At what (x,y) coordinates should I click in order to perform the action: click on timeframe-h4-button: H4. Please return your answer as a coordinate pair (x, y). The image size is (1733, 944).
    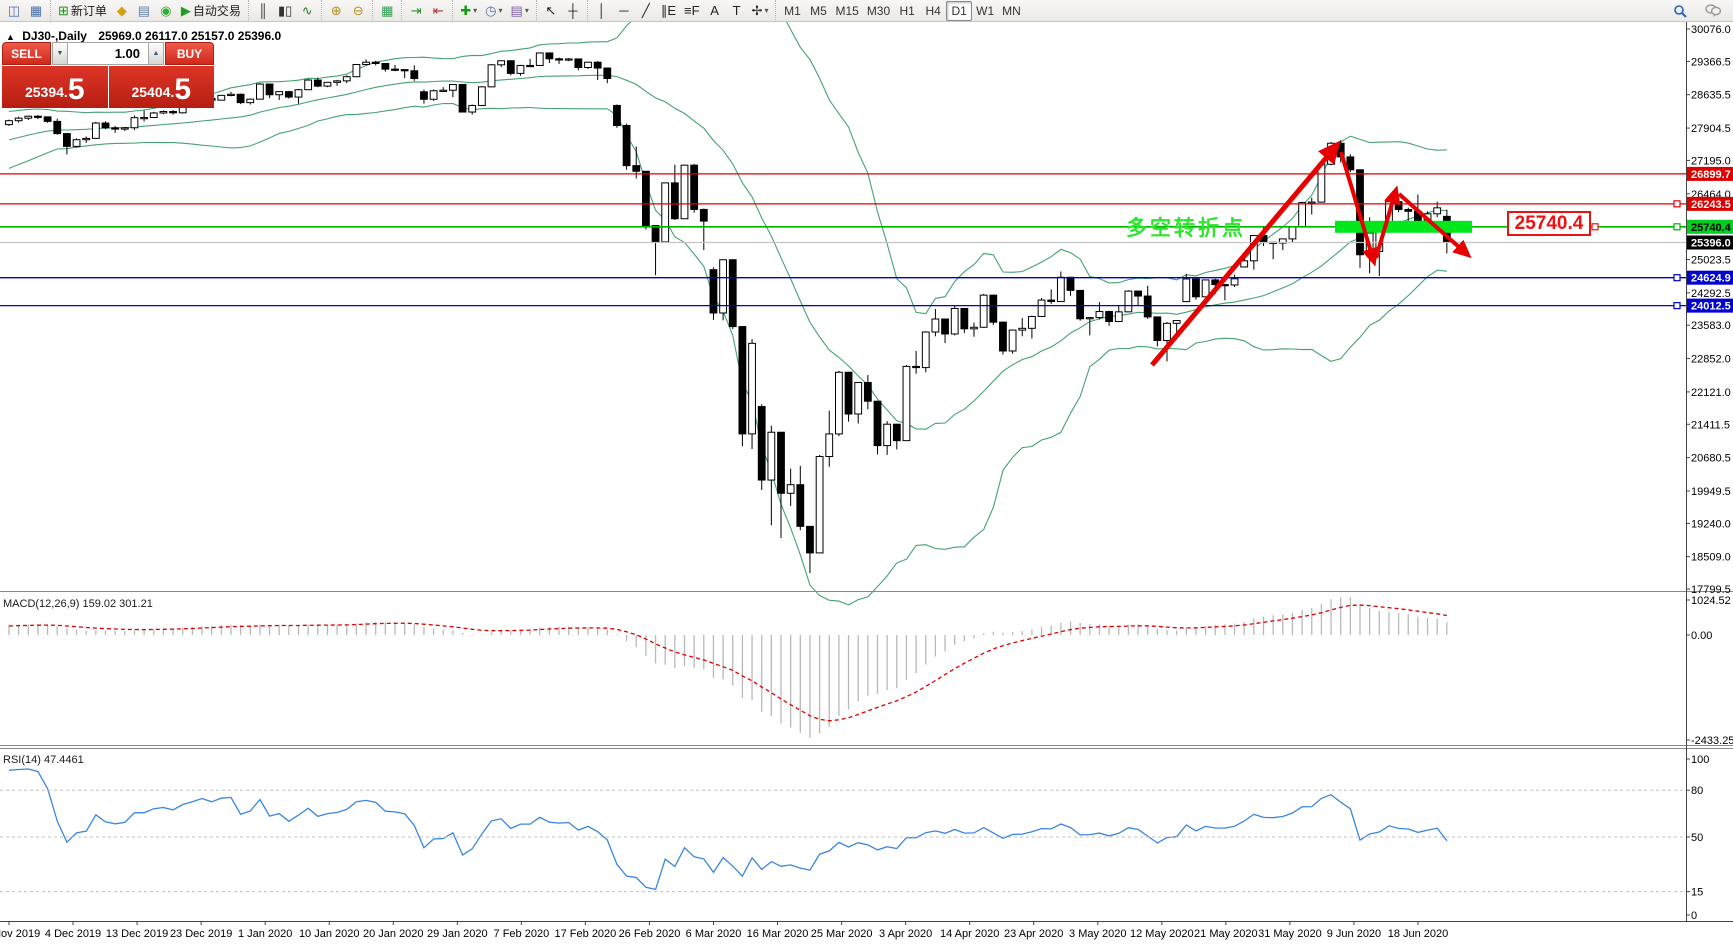
    Looking at the image, I should click on (933, 10).